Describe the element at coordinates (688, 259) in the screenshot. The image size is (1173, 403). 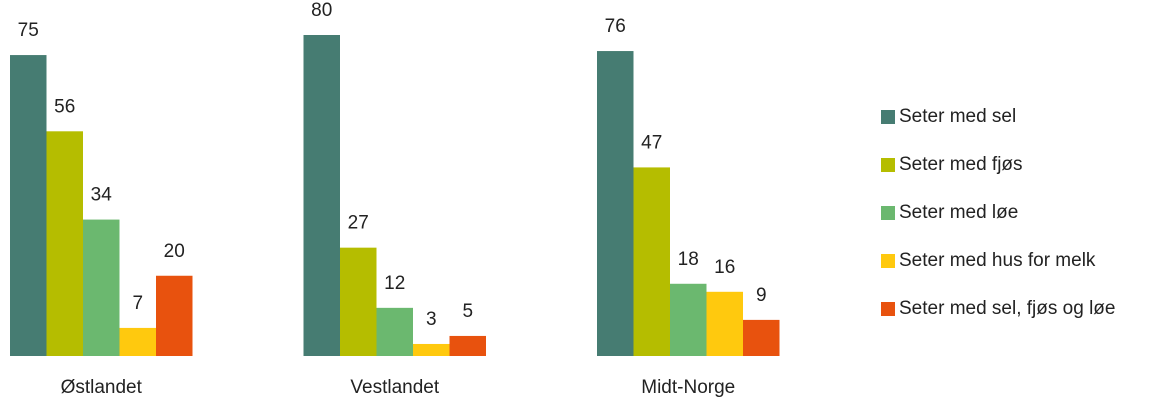
I see `value-label: 18` at that location.